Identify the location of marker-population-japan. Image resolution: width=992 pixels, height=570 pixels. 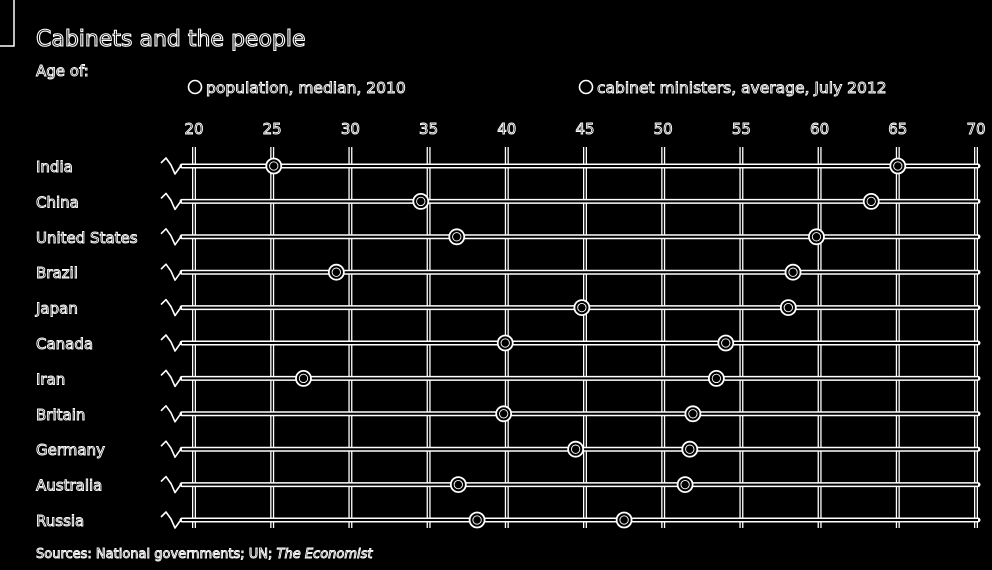
(582, 308).